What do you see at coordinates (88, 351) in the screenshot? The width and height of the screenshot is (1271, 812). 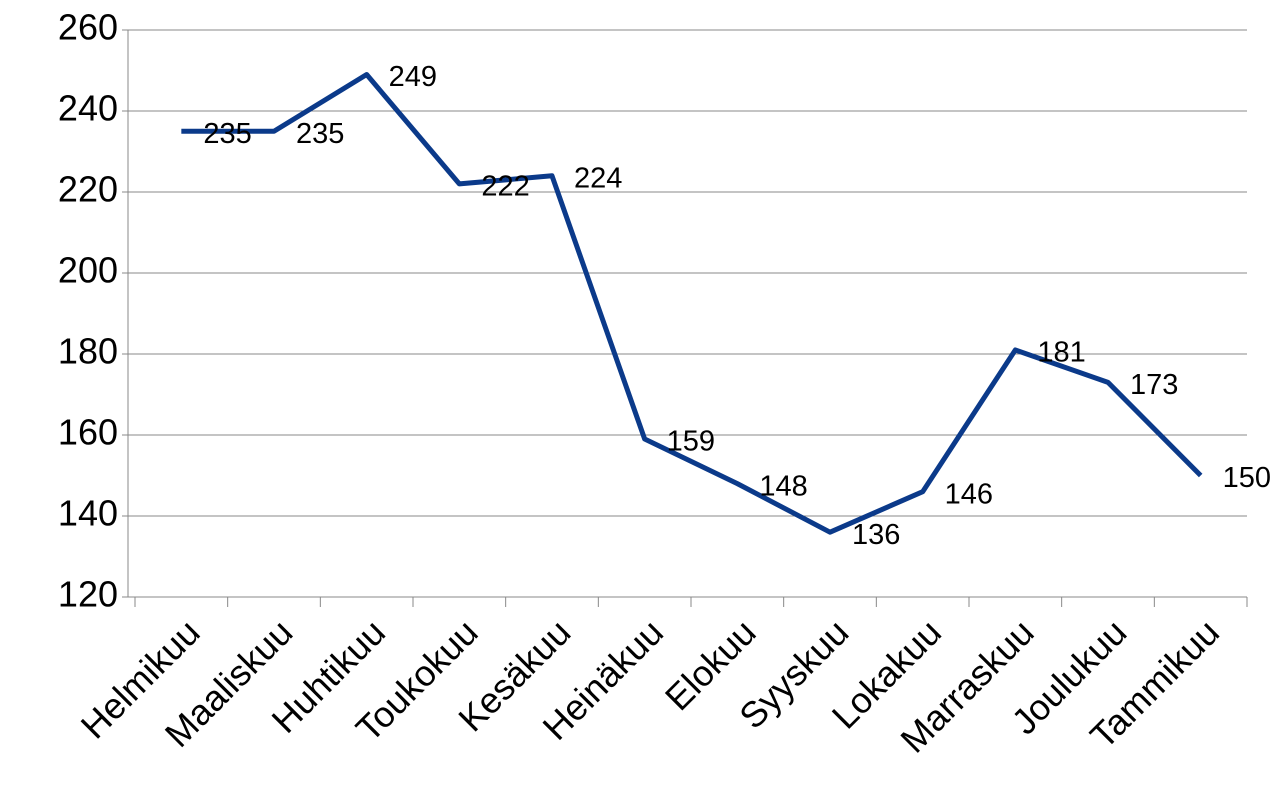 I see `y-tick-label: 180` at bounding box center [88, 351].